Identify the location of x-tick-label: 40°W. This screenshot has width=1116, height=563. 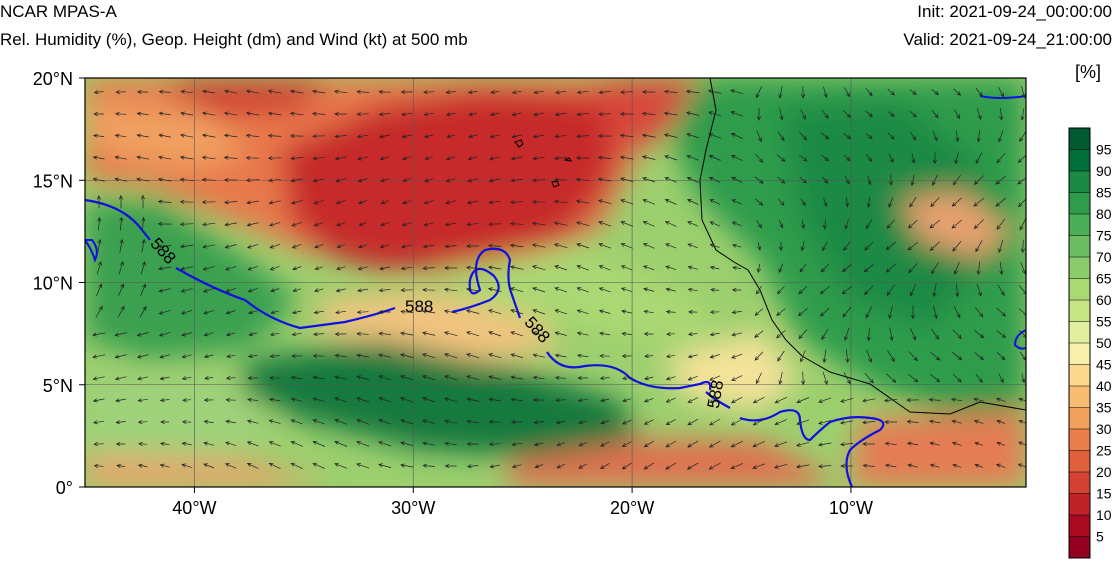
(194, 508).